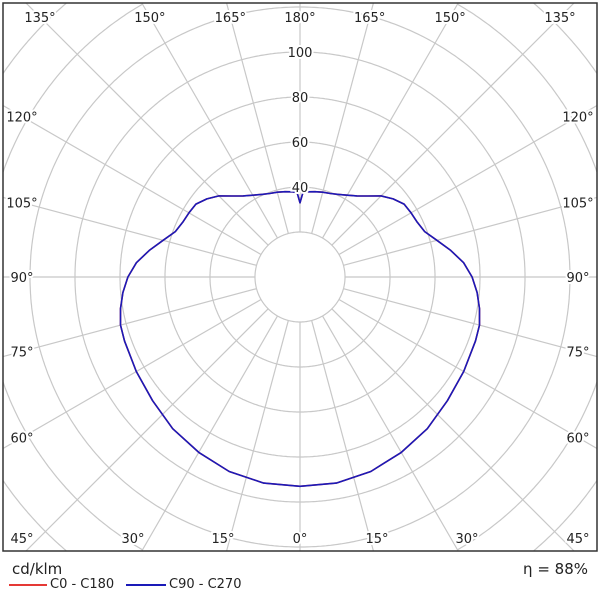  What do you see at coordinates (299, 18) in the screenshot?
I see `angle-label: 180°` at bounding box center [299, 18].